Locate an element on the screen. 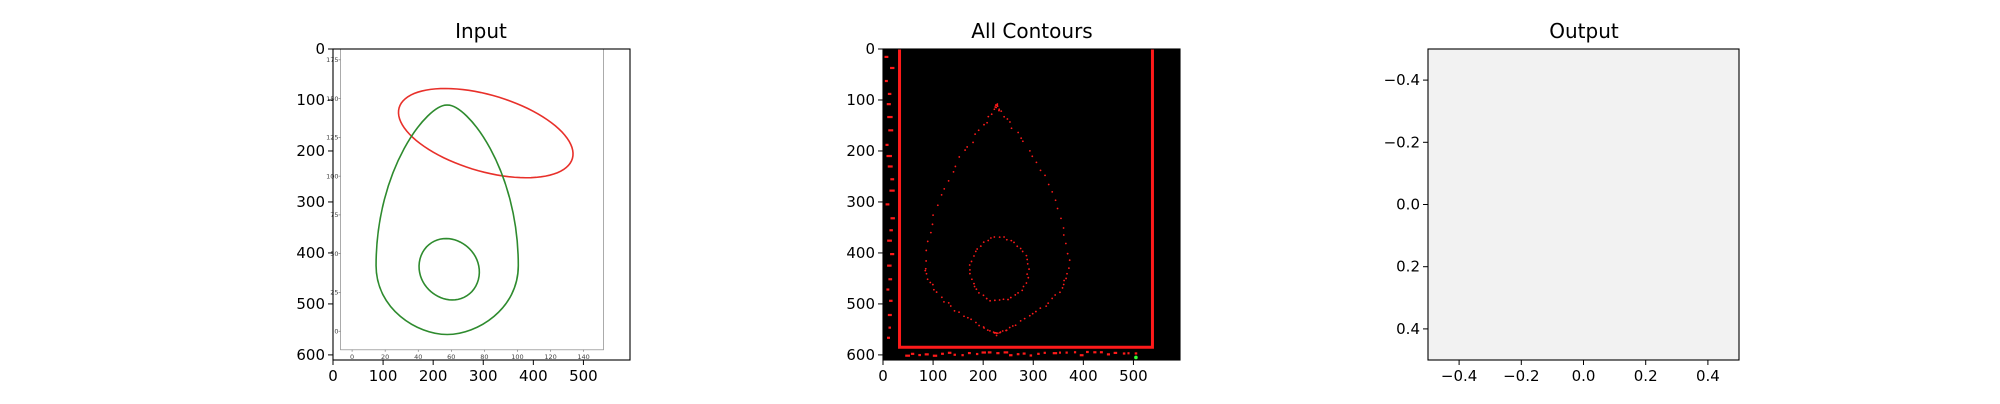 The image size is (2000, 404). embedded-x-tick-label: 100 is located at coordinates (517, 357).